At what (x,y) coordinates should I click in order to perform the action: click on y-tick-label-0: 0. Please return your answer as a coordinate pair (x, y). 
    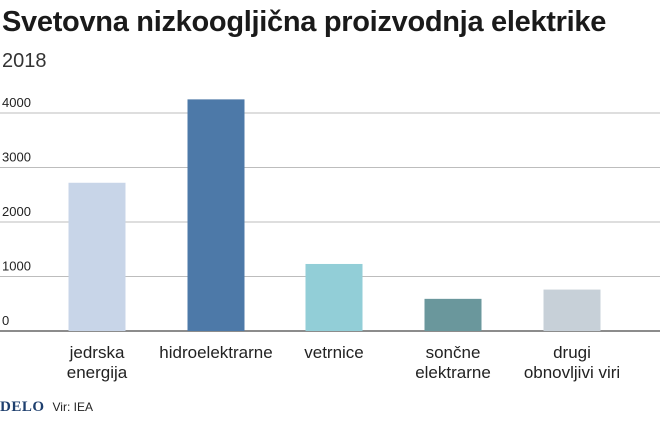
    Looking at the image, I should click on (5, 320).